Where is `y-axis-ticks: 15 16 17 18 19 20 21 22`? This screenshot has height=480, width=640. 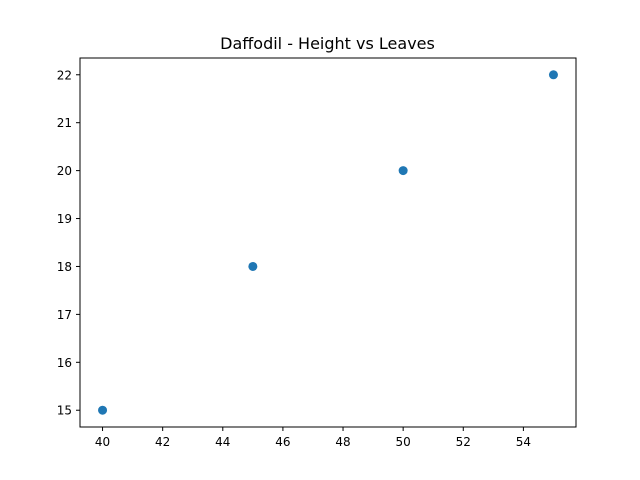 y-axis-ticks: 15 16 17 18 19 20 21 22 is located at coordinates (68, 243).